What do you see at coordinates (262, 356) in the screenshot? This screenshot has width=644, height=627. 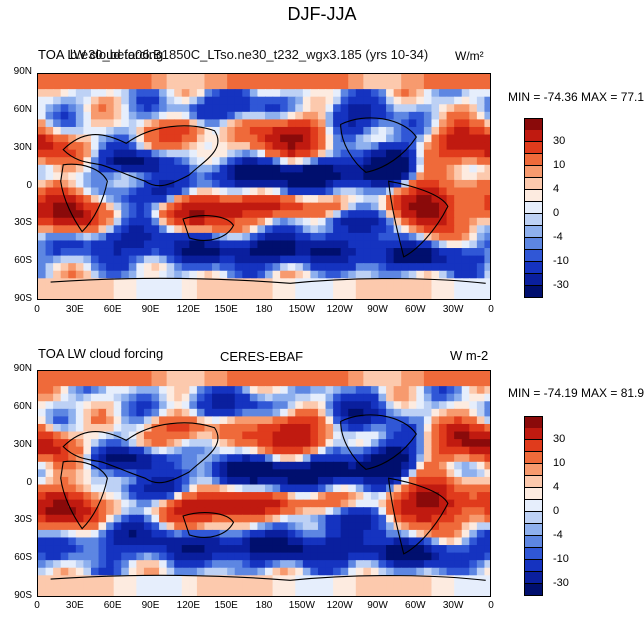 I see `panel-center-title: CERES-EBAF` at bounding box center [262, 356].